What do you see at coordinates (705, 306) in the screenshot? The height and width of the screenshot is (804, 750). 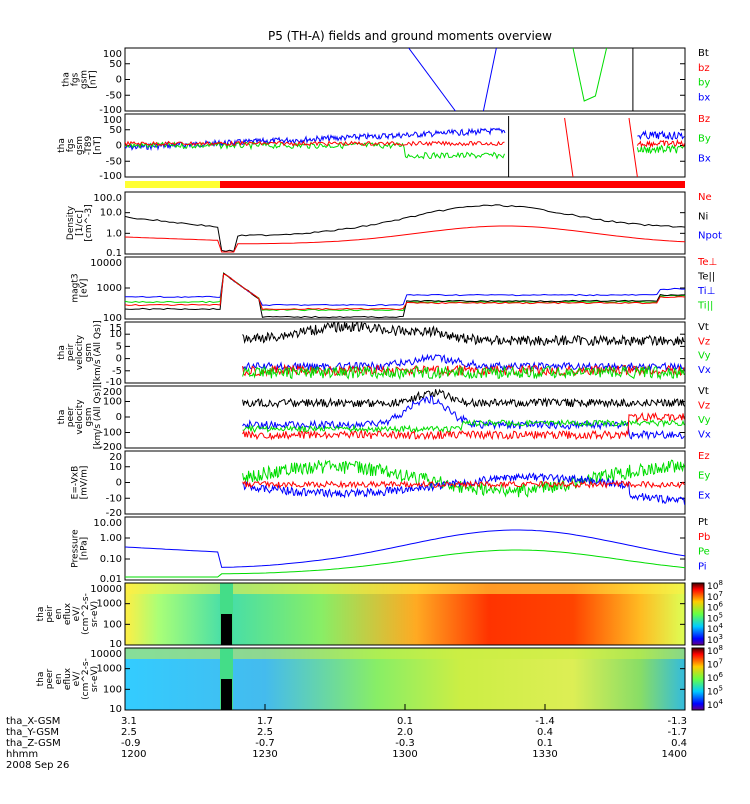 I see `legend-entry: Ti||` at bounding box center [705, 306].